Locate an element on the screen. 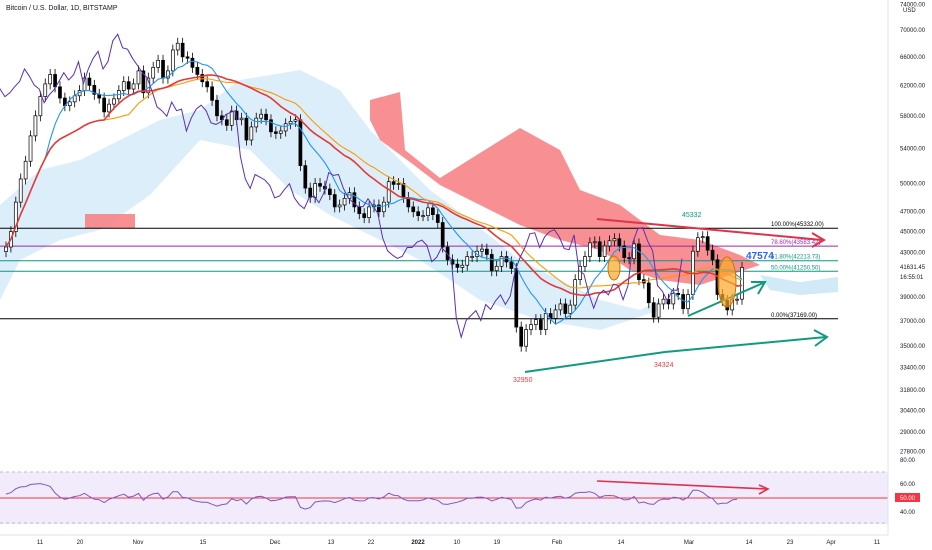  price-tick-12: 37000.00 is located at coordinates (913, 322).